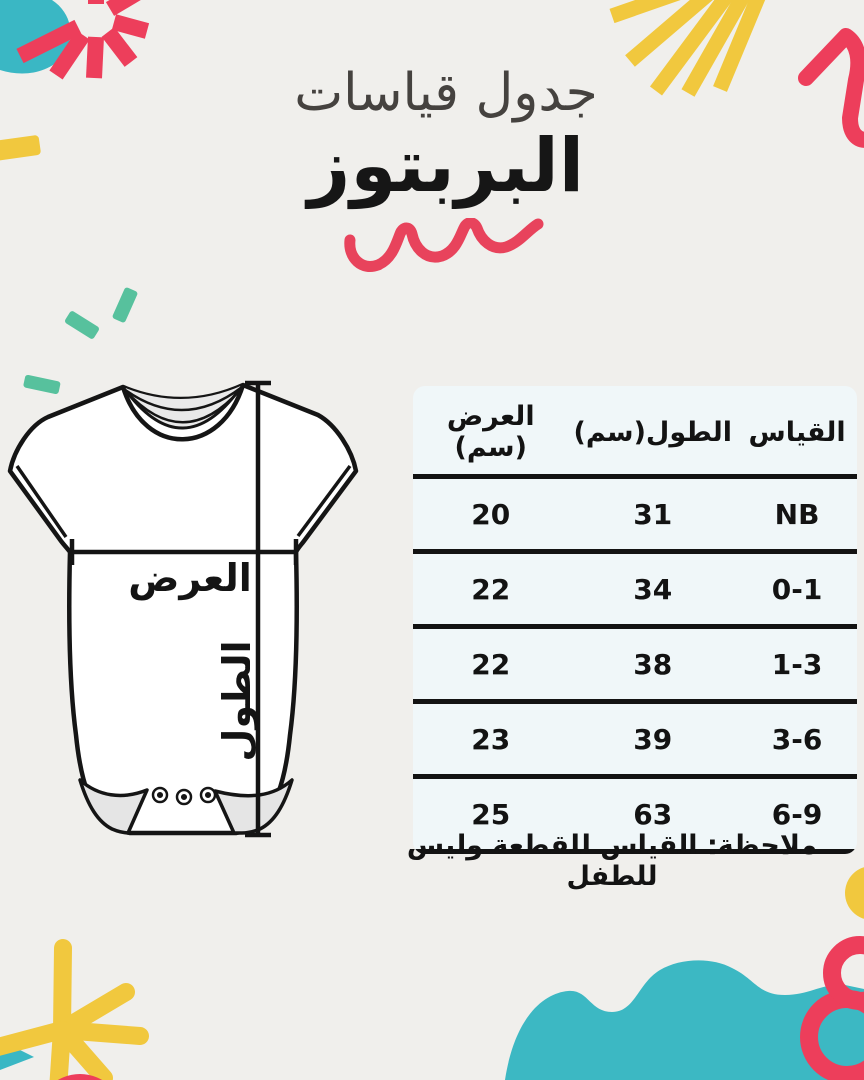 Image resolution: width=864 pixels, height=1080 pixels. Describe the element at coordinates (491, 515) in the screenshot. I see `width-cell: 20` at that location.